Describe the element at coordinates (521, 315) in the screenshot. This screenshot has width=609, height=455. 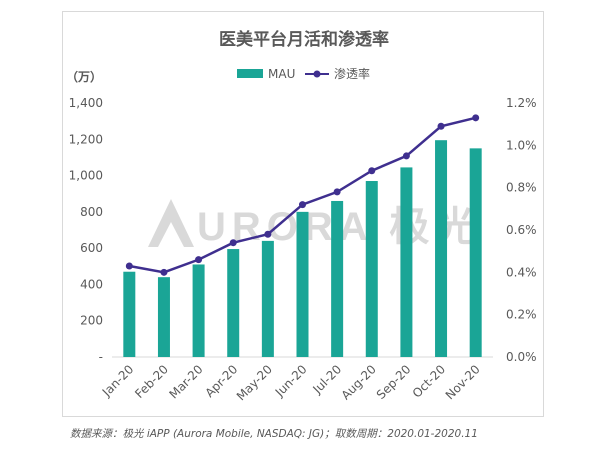
I see `right-tick-label: 0.2%` at that location.